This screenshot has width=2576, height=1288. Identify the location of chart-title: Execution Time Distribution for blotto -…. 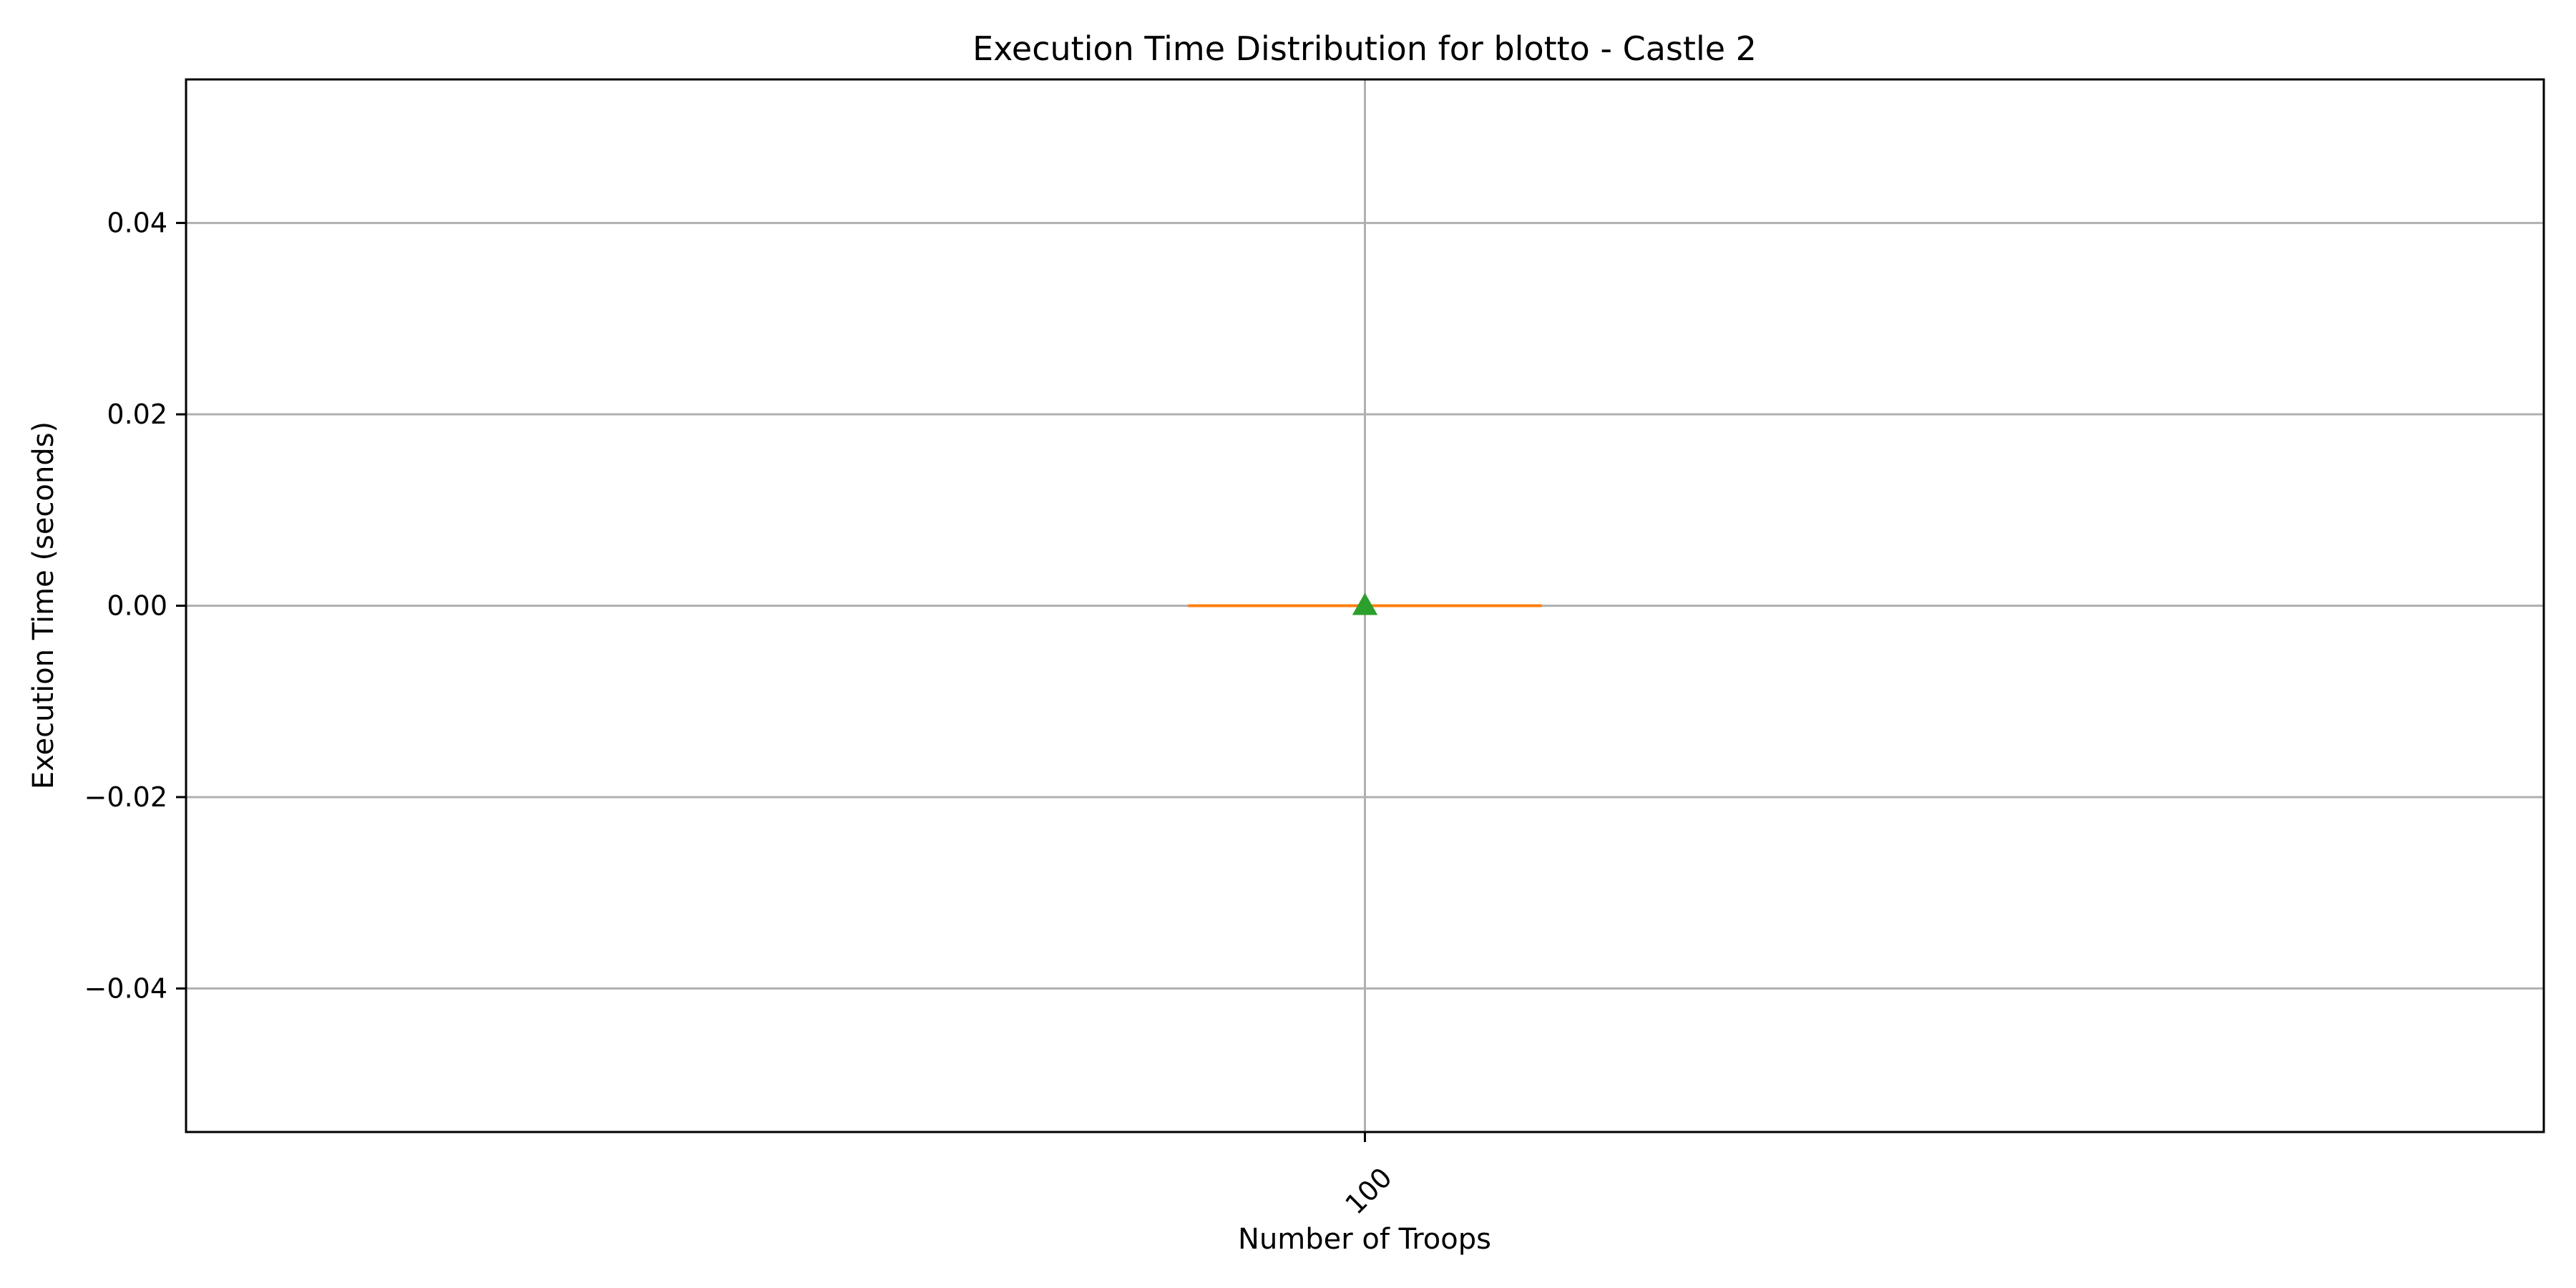
(1364, 48).